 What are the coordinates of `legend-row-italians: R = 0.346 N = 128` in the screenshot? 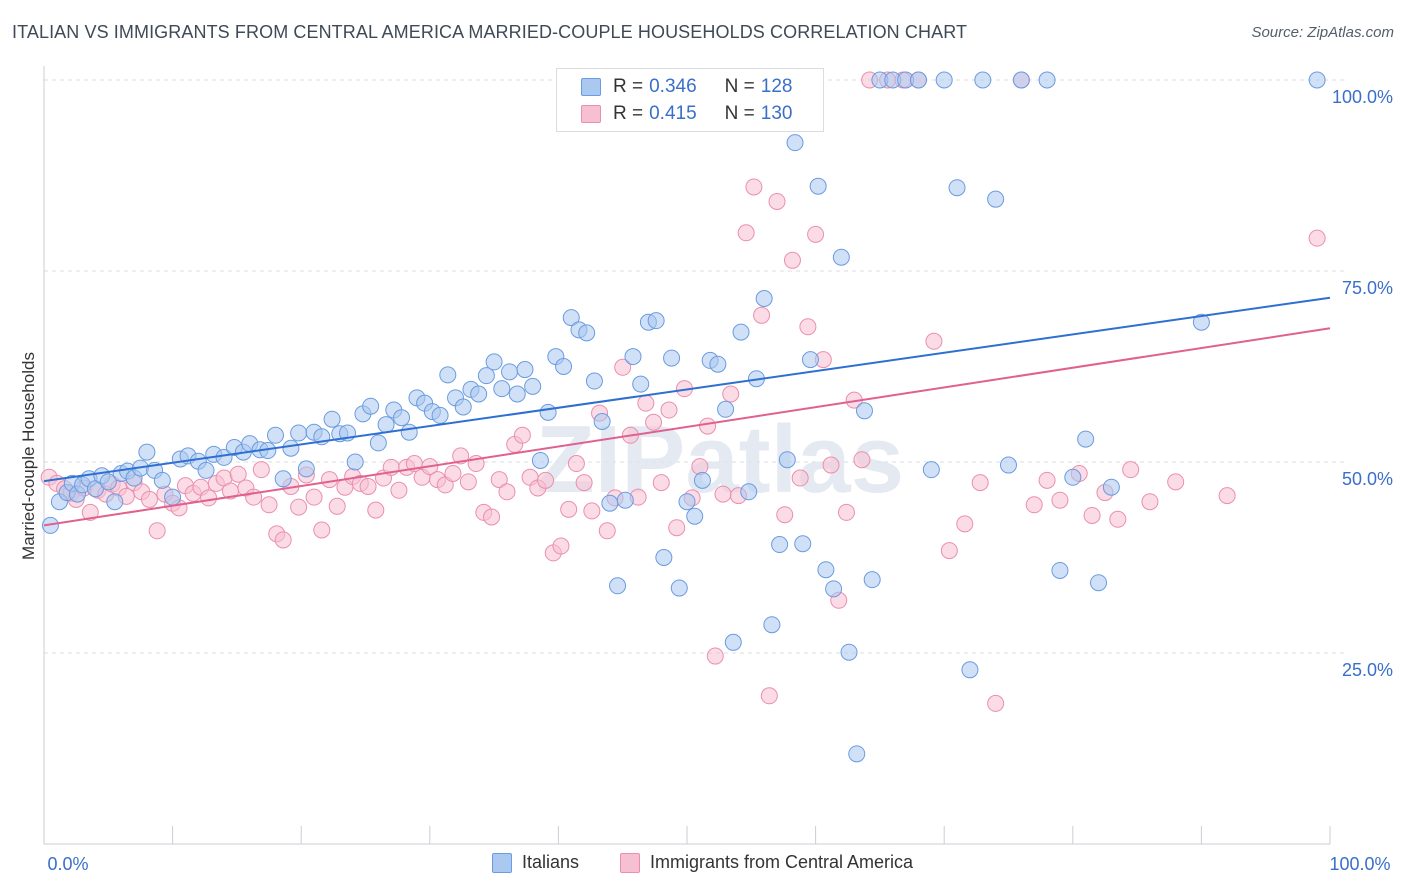 It's located at (686, 87).